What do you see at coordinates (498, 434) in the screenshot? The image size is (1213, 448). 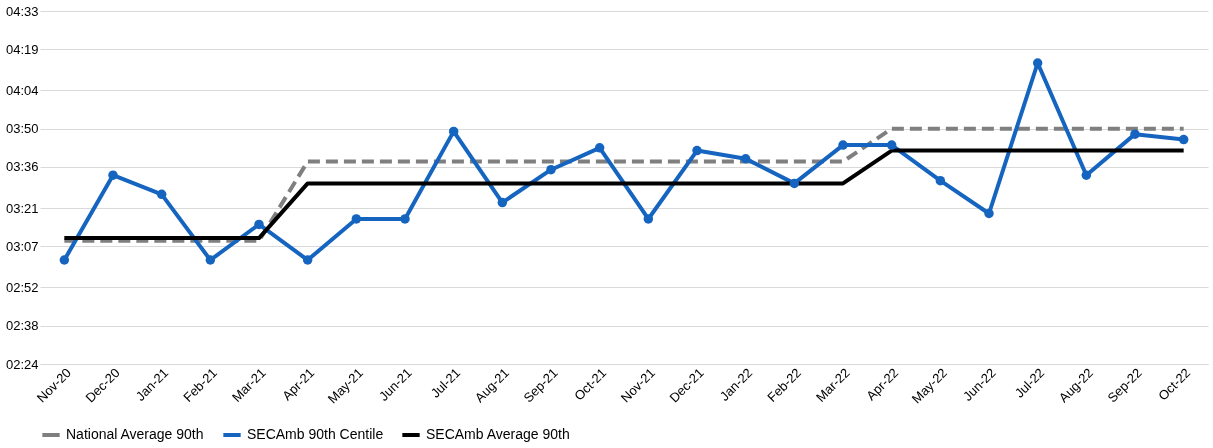 I see `legend-label: SECAmb Average 90th` at bounding box center [498, 434].